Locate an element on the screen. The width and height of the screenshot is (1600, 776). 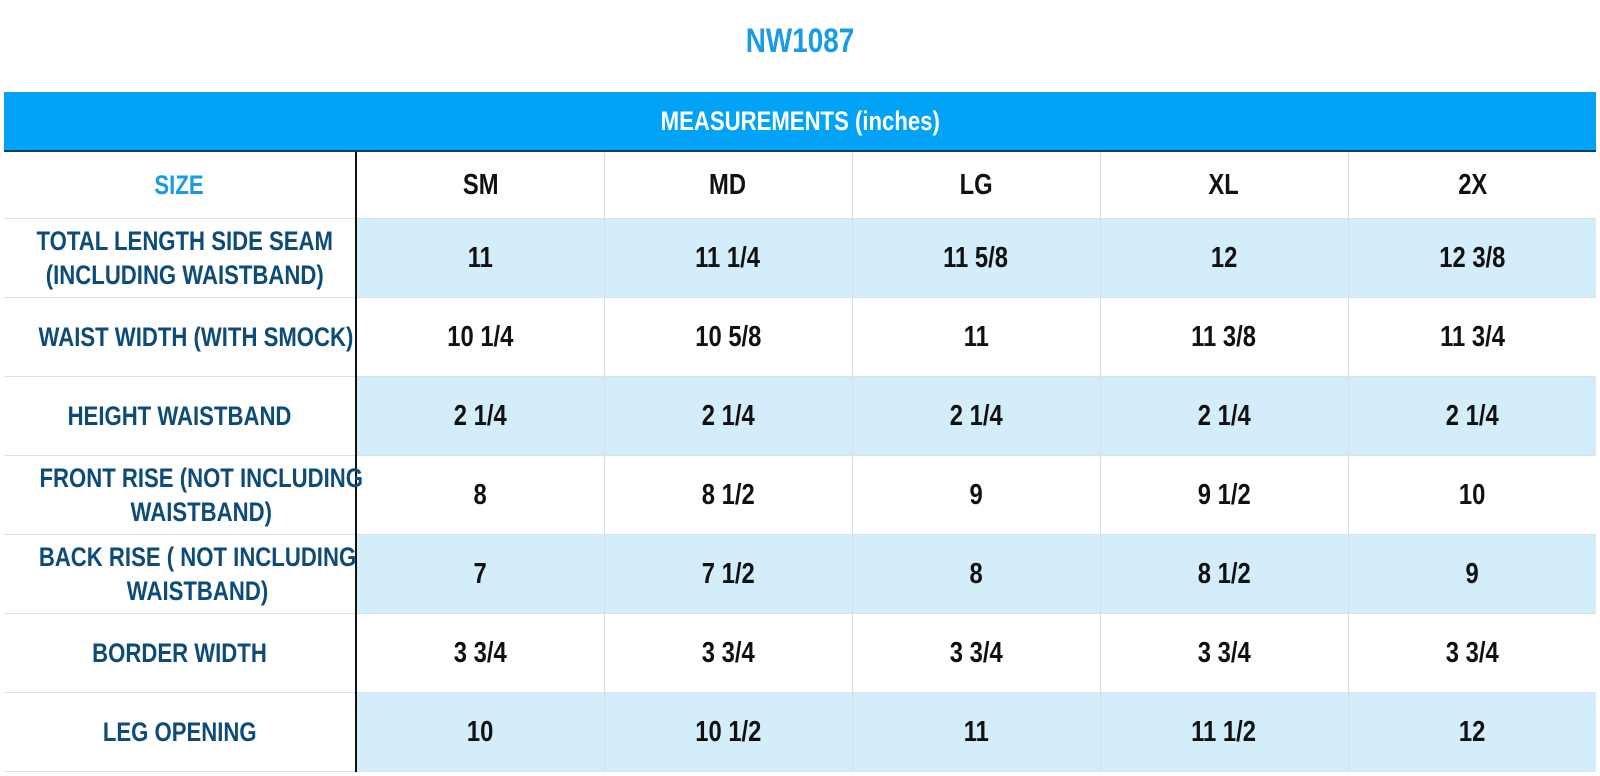
table-banner-row: MEASUREMENTS (inches) is located at coordinates (800, 122).